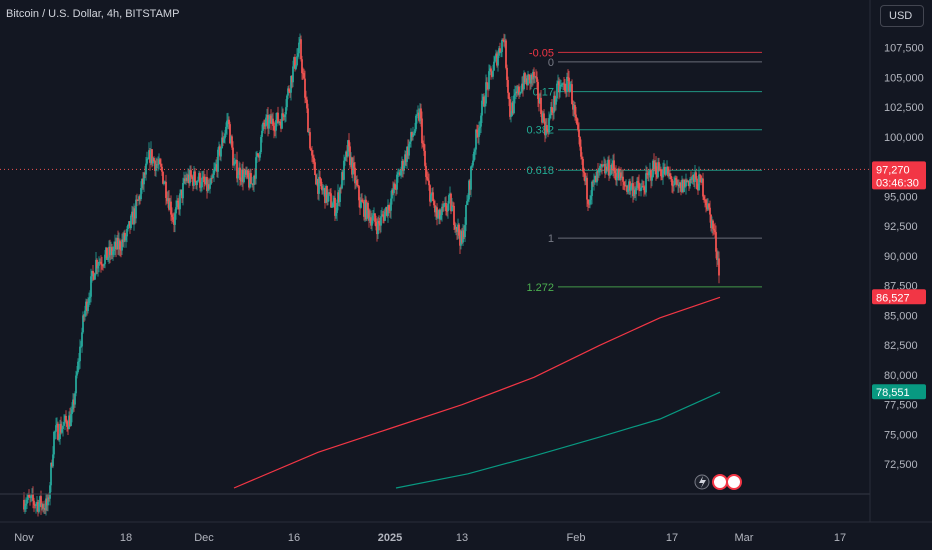 This screenshot has width=932, height=550. Describe the element at coordinates (904, 108) in the screenshot. I see `price-tick-label: 102,500` at that location.